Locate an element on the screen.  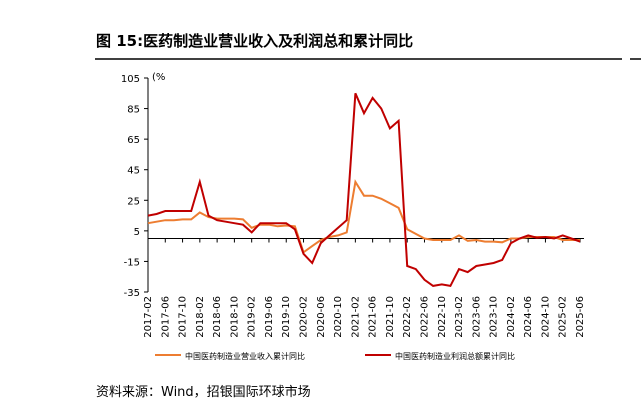
y-tick-label: 65 is located at coordinates (133, 140).